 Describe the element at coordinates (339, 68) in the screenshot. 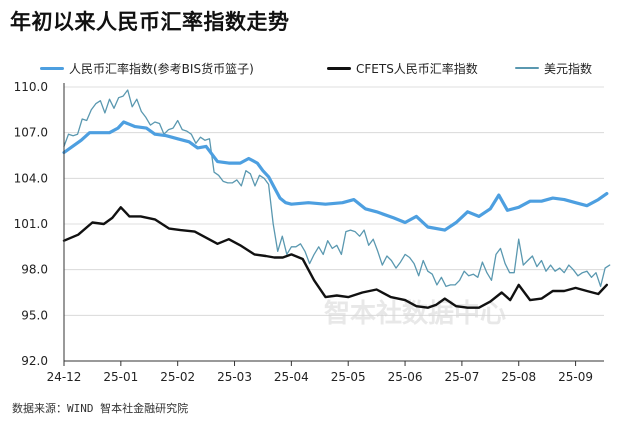

I see `legend-swatch-cfets` at that location.